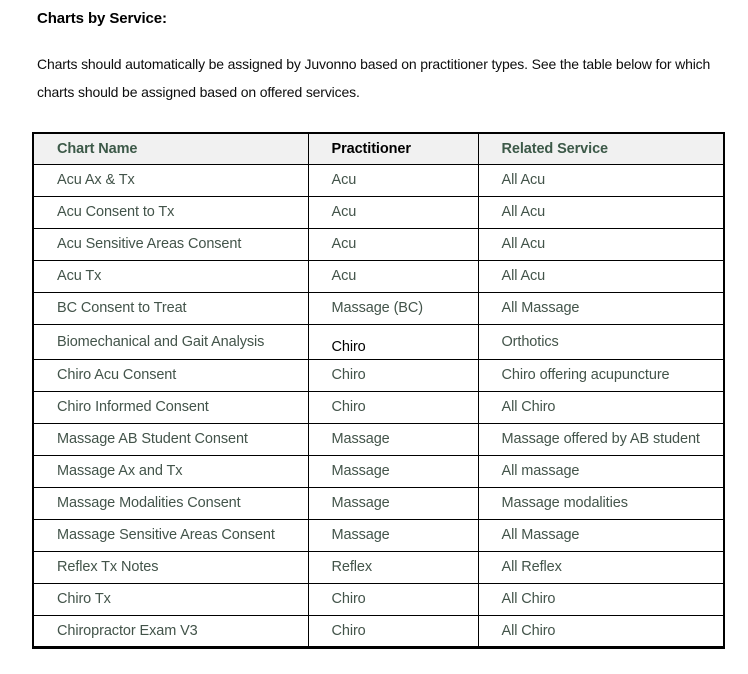  Describe the element at coordinates (149, 244) in the screenshot. I see `chart-name-cell-text: Acu Sensitive Areas Consent` at that location.